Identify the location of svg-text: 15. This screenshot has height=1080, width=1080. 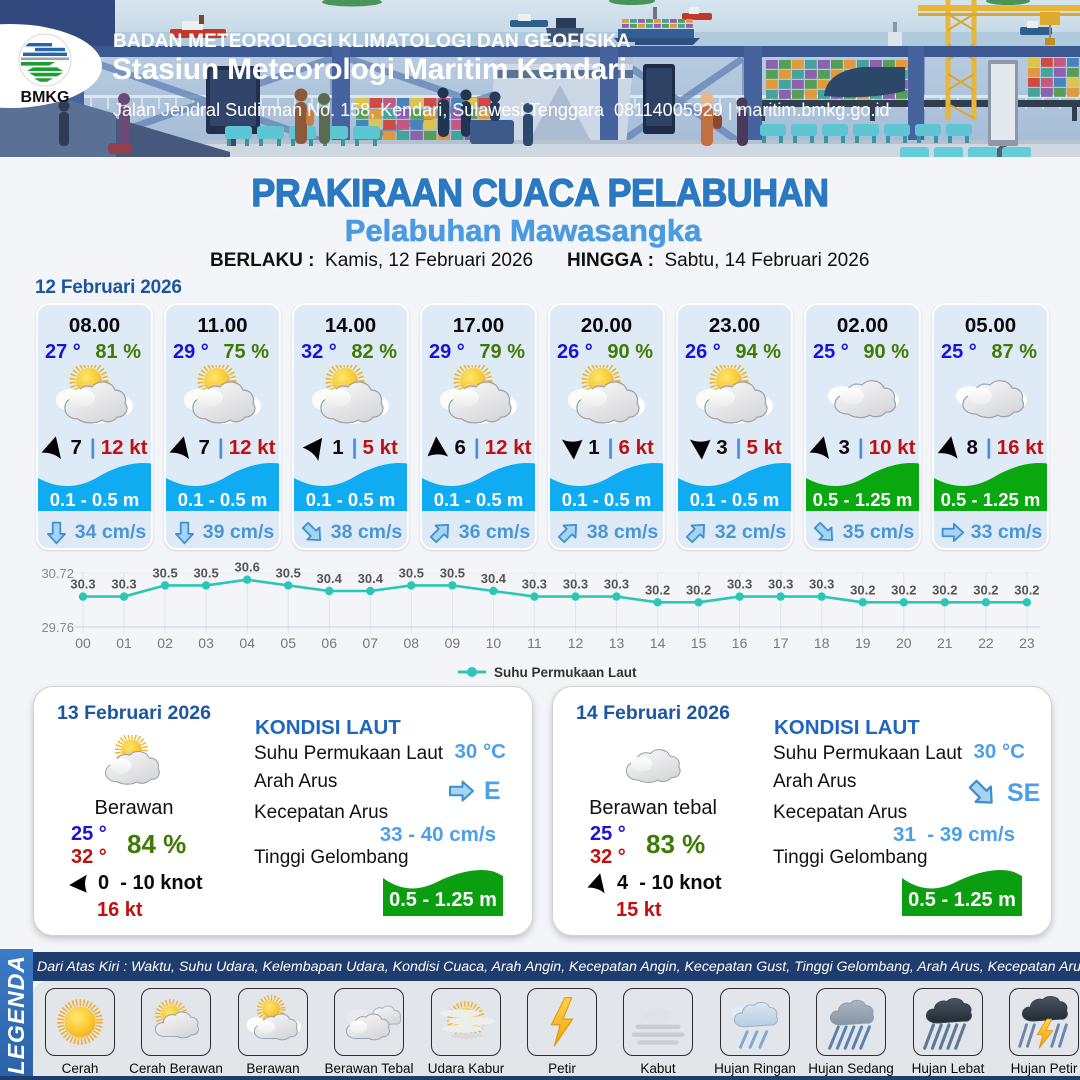
(699, 643).